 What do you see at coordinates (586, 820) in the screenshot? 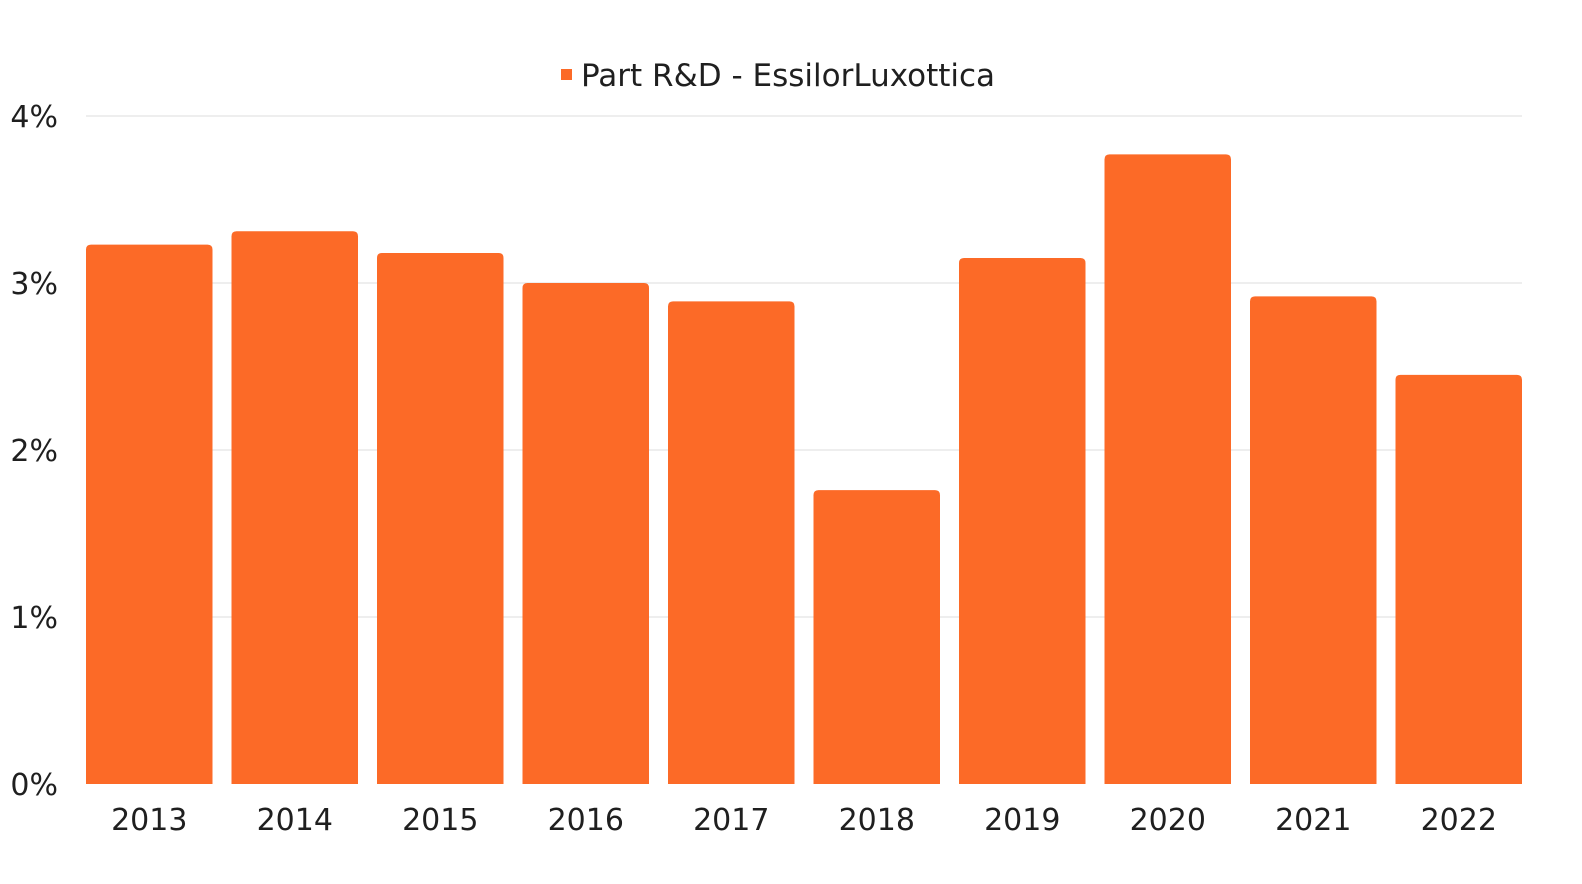
I see `x-tick-label: 2016` at bounding box center [586, 820].